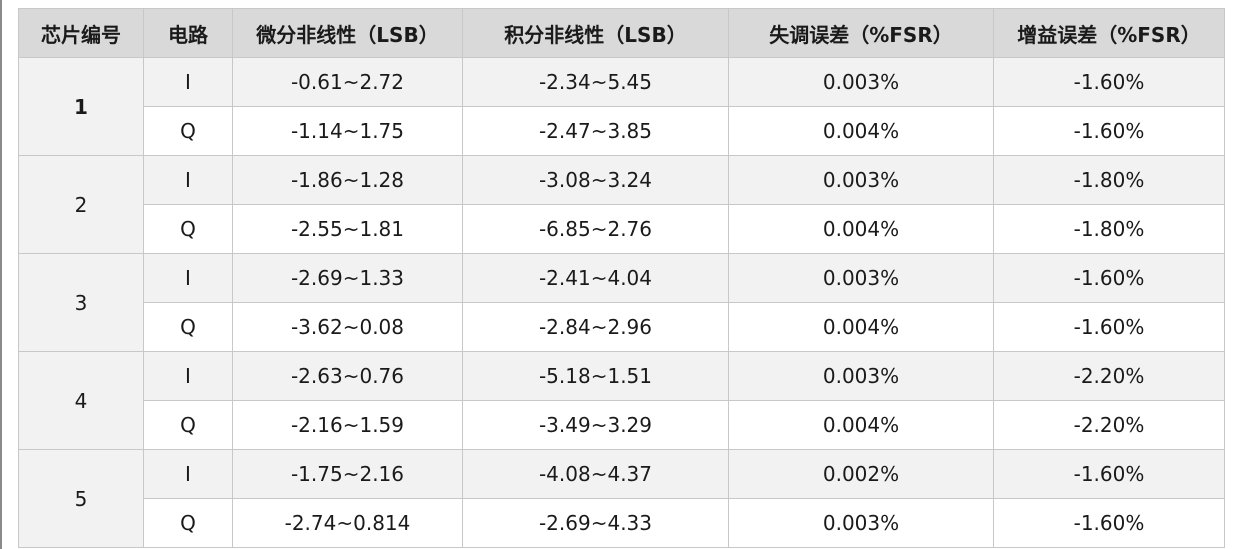  What do you see at coordinates (347, 327) in the screenshot?
I see `dnl-cell: -3.62~0.08` at bounding box center [347, 327].